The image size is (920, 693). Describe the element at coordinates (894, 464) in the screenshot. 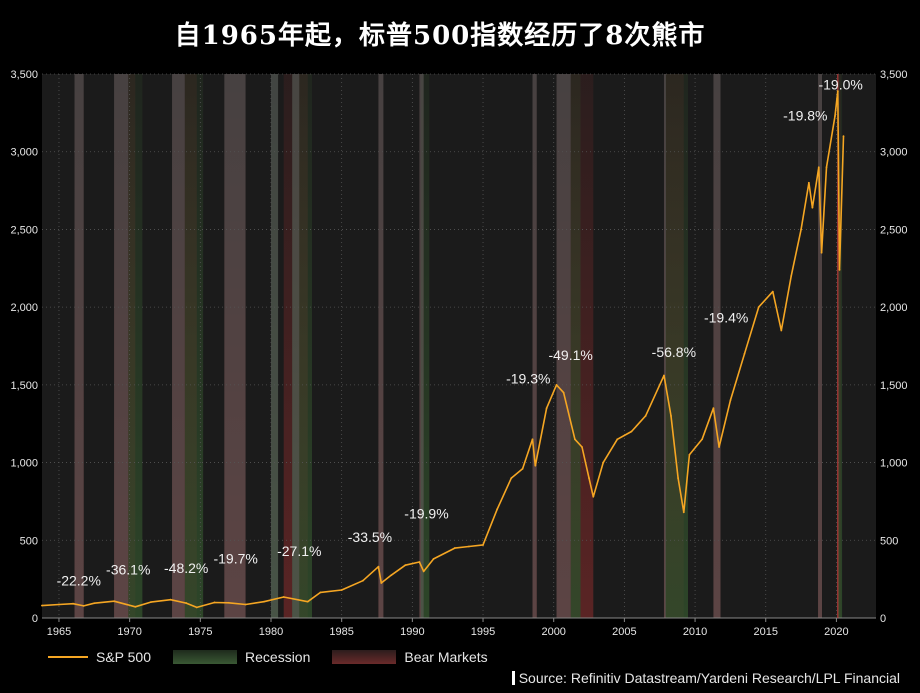

I see `y-tick-label-right: 1,000` at that location.